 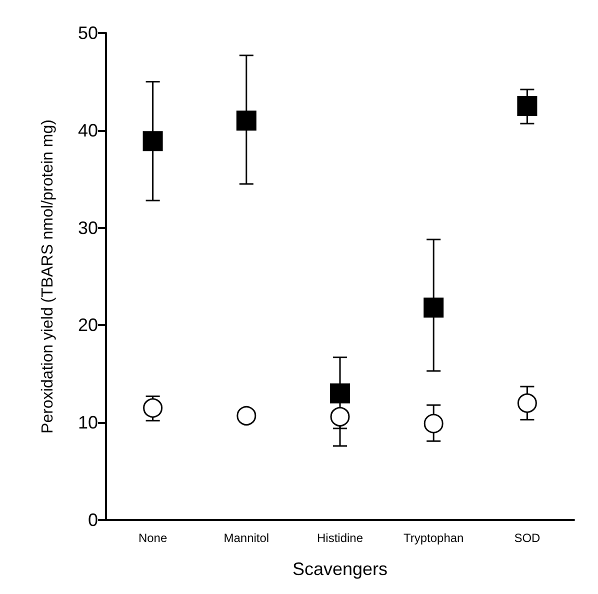 What do you see at coordinates (153, 538) in the screenshot?
I see `x-tick-label: None` at bounding box center [153, 538].